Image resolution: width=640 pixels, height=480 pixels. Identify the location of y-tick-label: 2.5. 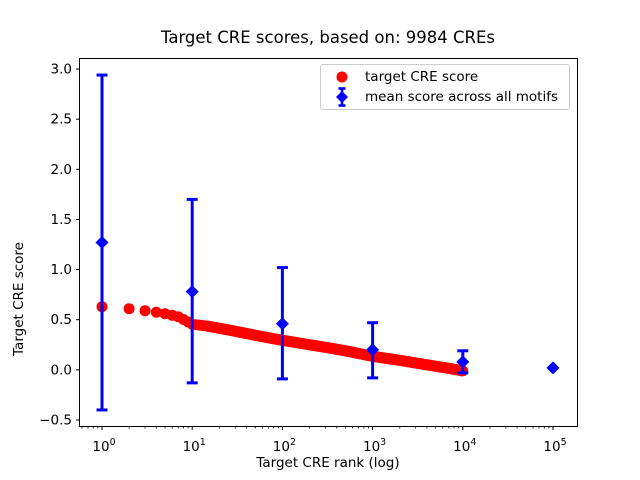
(61, 120).